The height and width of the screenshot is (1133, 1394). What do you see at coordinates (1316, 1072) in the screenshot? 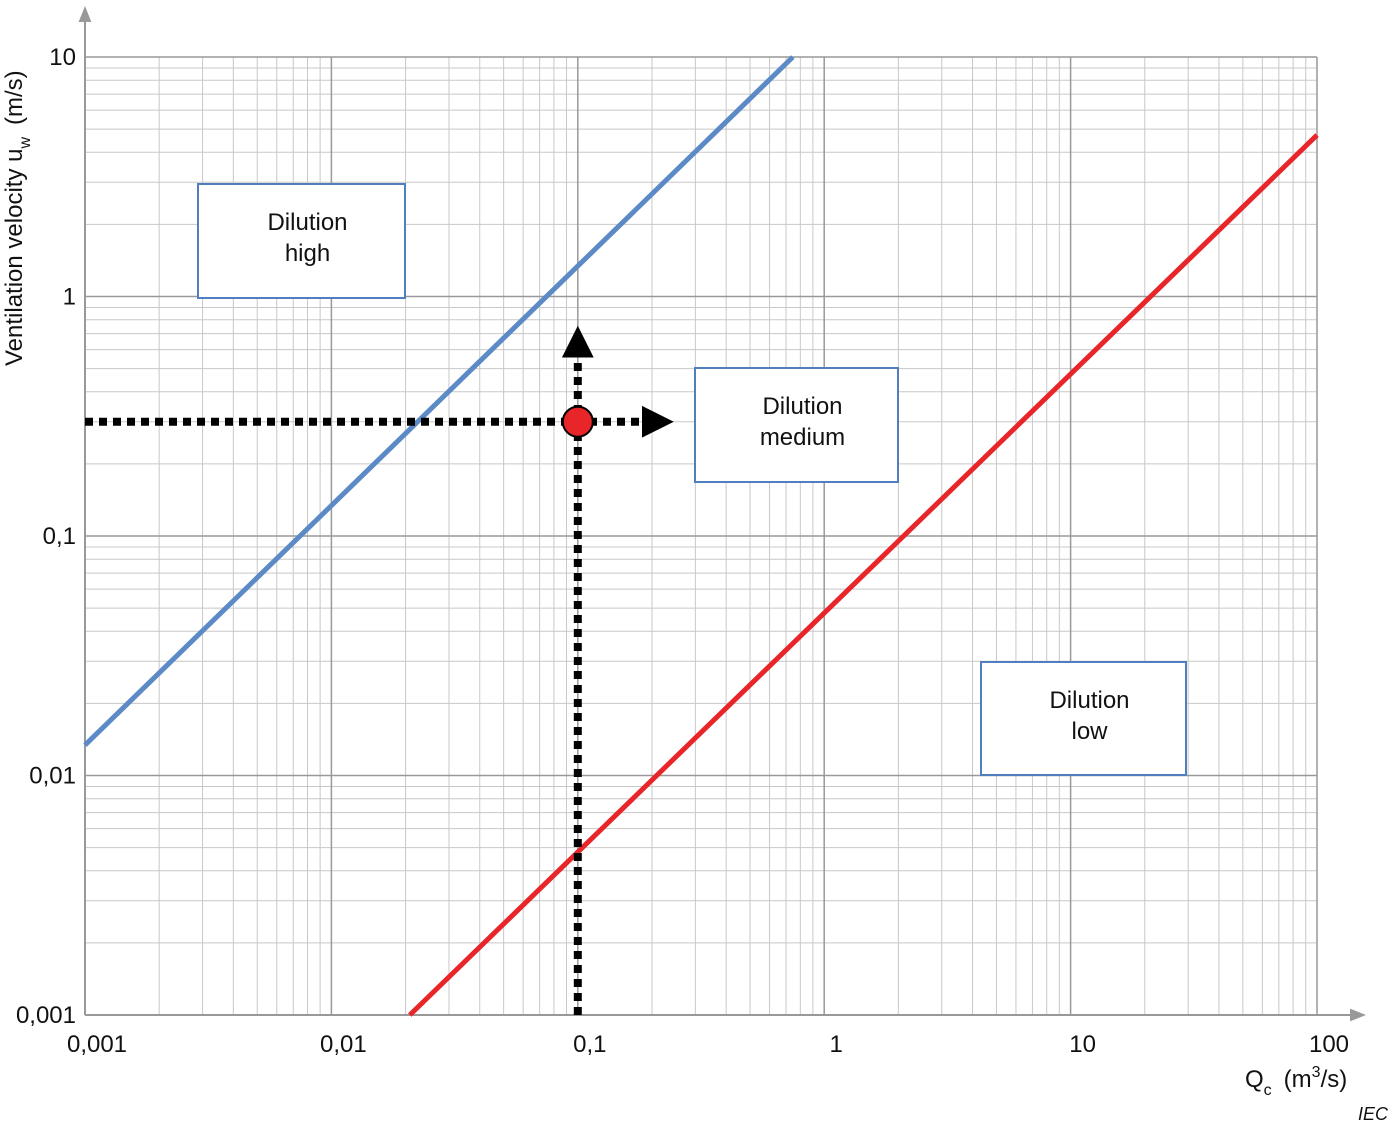
I see `x-label-part: 3` at bounding box center [1316, 1072].